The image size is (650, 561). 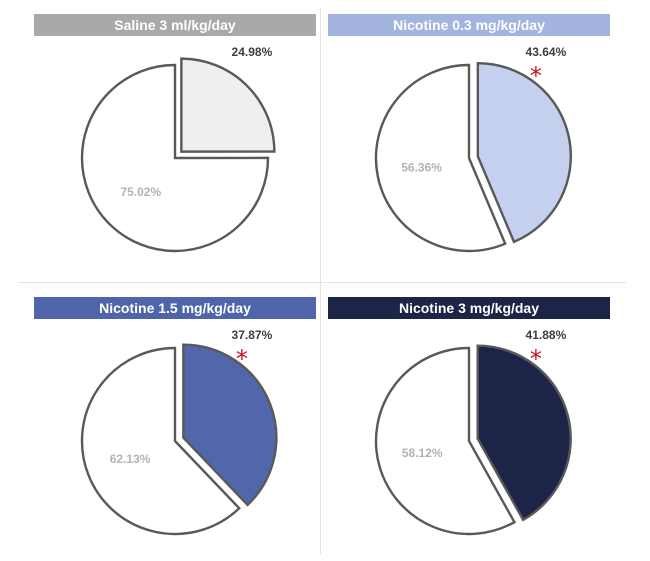 What do you see at coordinates (546, 52) in the screenshot?
I see `slice-percent-label: 43.64%` at bounding box center [546, 52].